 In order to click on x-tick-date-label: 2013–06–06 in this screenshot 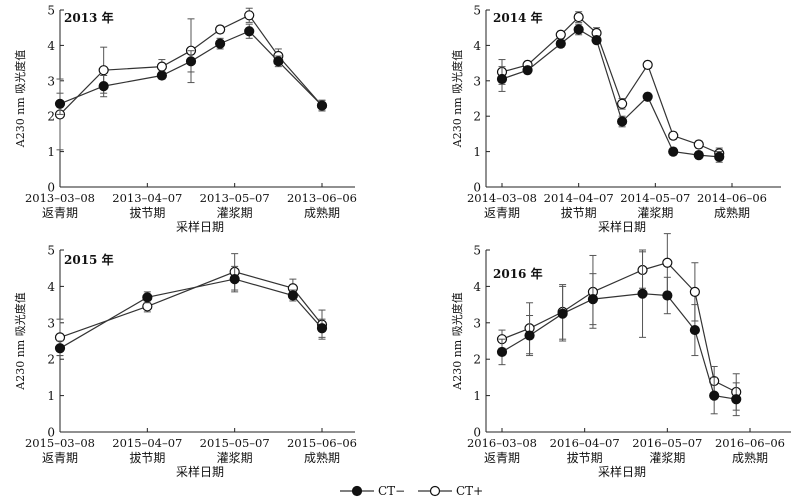, I will do `click(322, 198)`.